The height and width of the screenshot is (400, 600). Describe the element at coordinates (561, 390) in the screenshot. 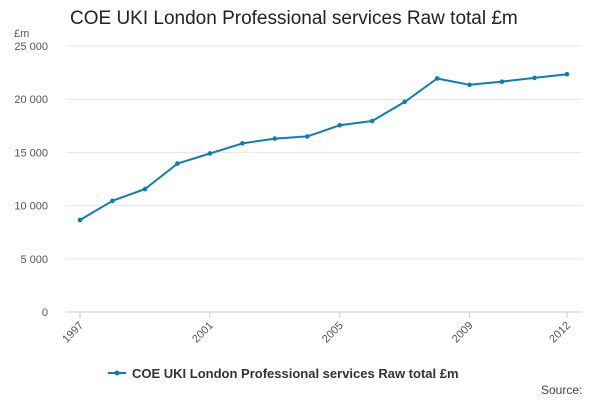

I see `source-label: Source:` at that location.